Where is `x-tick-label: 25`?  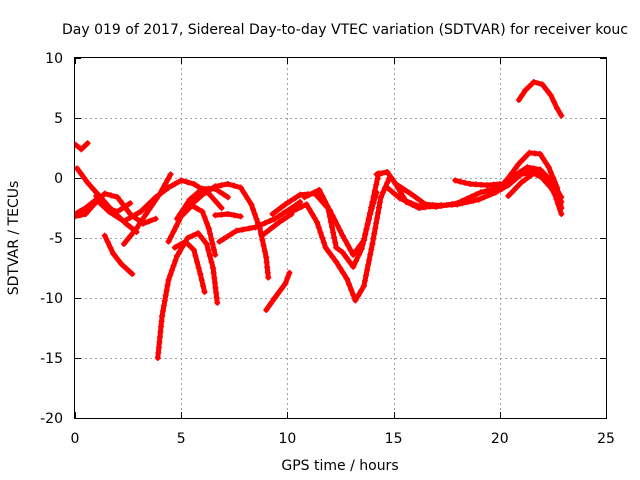
x-tick-label: 25 is located at coordinates (606, 439).